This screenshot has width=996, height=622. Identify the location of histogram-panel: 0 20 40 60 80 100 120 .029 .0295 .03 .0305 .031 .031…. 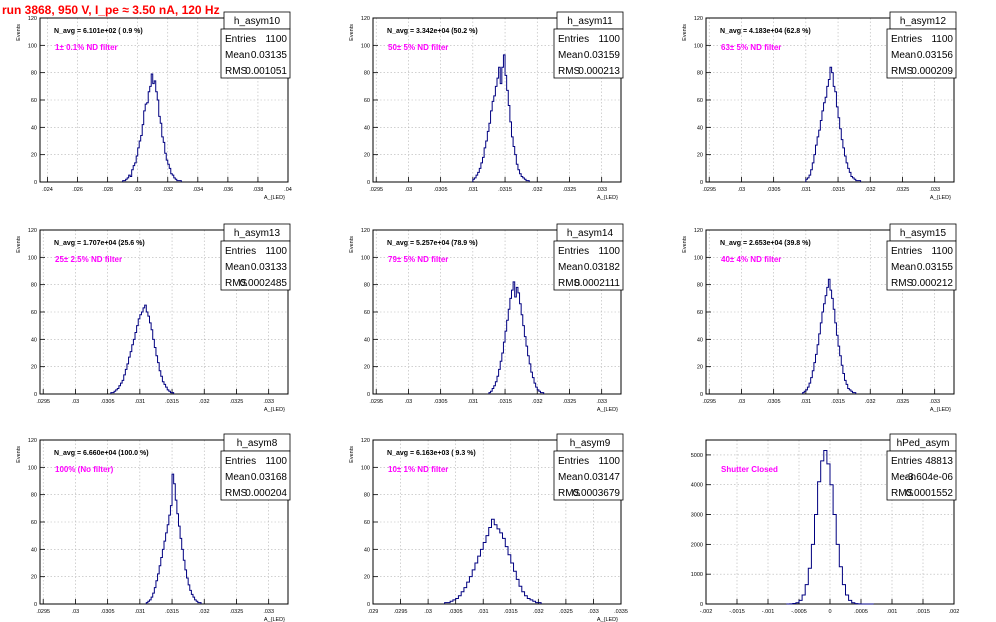
(488, 527).